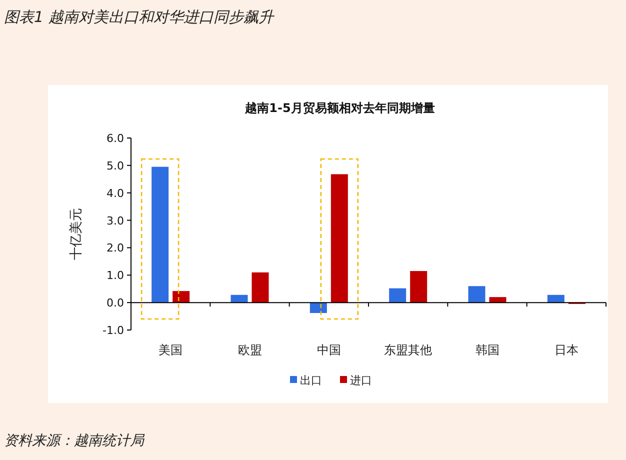 Image resolution: width=626 pixels, height=460 pixels. What do you see at coordinates (250, 350) in the screenshot?
I see `x-tick-label: 欧盟` at bounding box center [250, 350].